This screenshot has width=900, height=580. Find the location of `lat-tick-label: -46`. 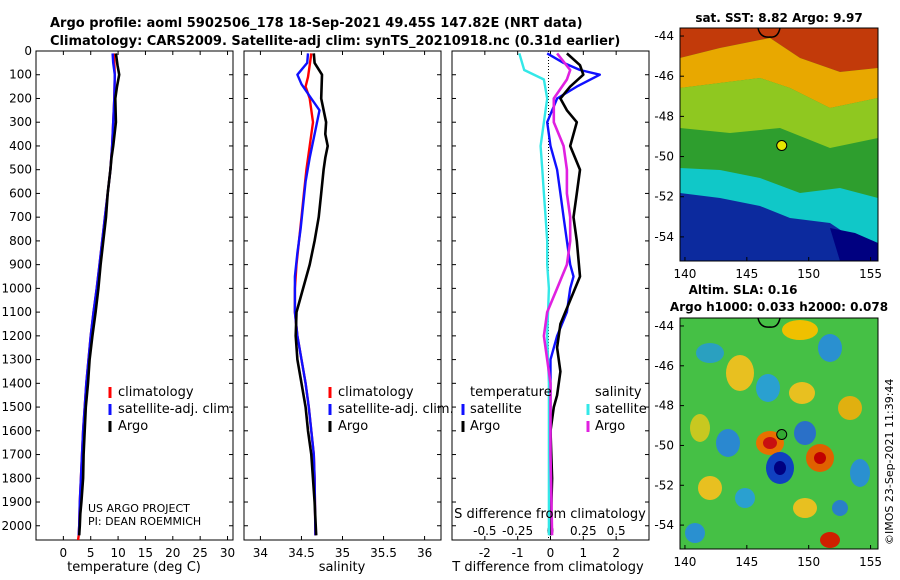

lat-tick-label: -46 is located at coordinates (664, 76).